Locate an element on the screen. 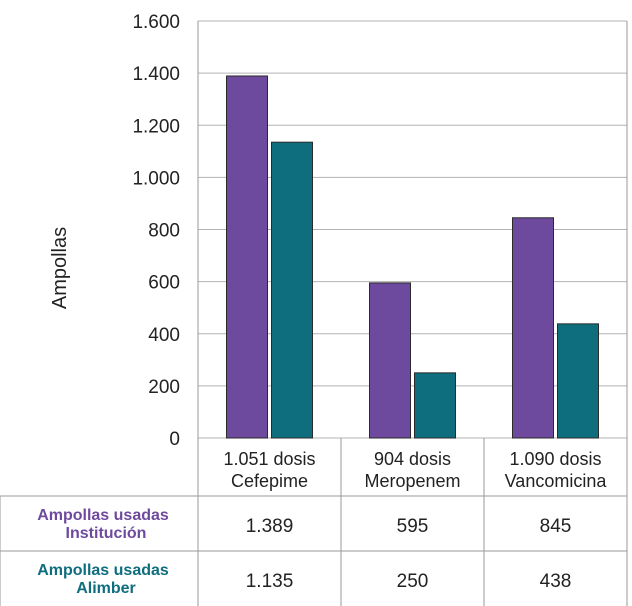 Image resolution: width=632 pixels, height=606 pixels. y-tick-label: 1.600 is located at coordinates (156, 22).